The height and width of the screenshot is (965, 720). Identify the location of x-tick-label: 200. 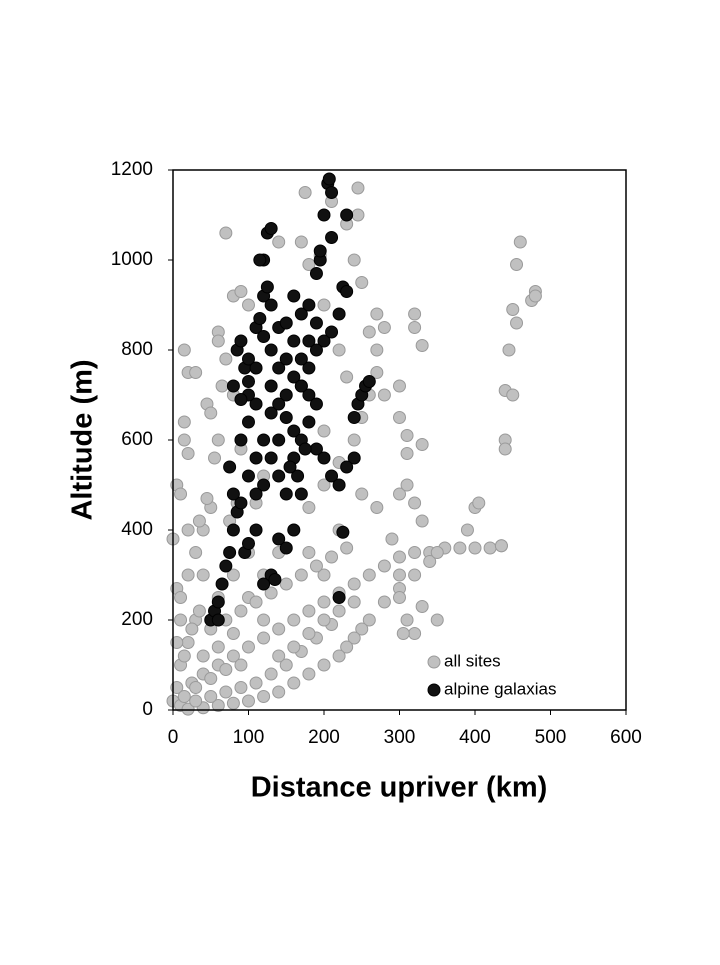
(324, 737).